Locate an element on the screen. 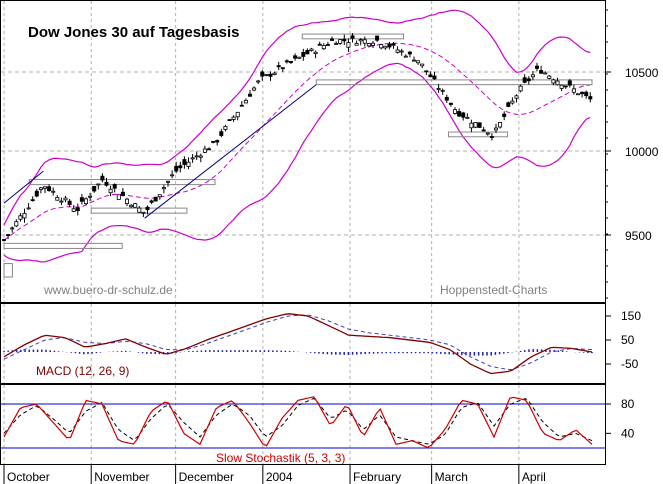 This screenshot has width=663, height=484. macd-line is located at coordinates (298, 344).